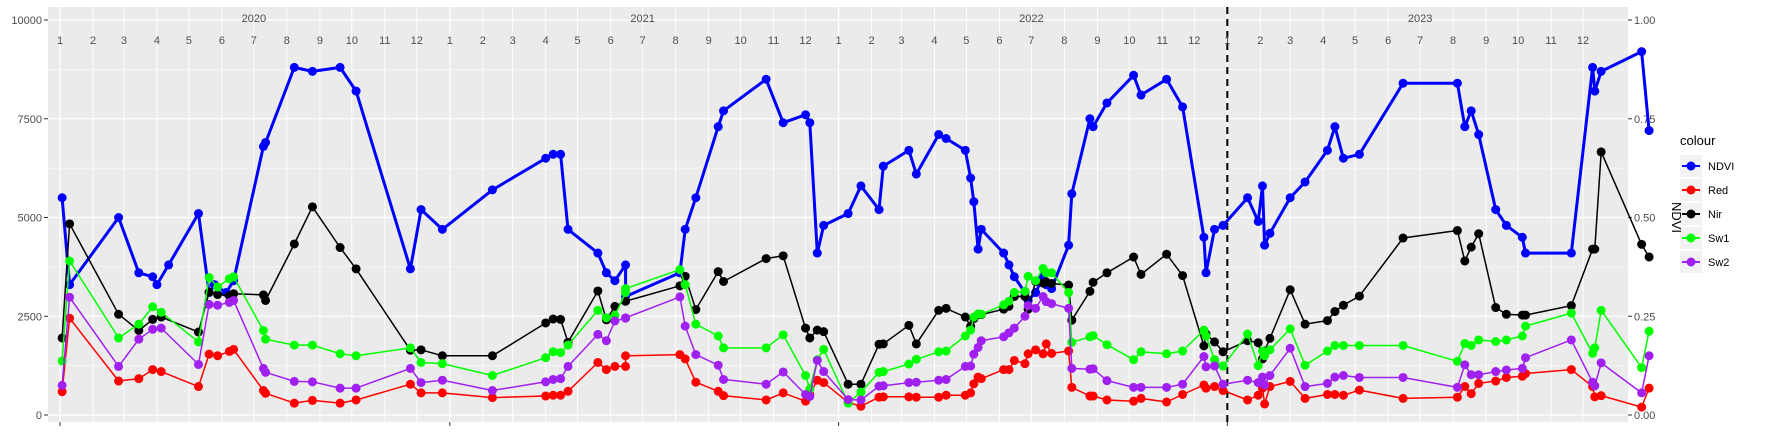 This screenshot has height=447, width=1773. I want to click on month-label: 12, so click(805, 41).